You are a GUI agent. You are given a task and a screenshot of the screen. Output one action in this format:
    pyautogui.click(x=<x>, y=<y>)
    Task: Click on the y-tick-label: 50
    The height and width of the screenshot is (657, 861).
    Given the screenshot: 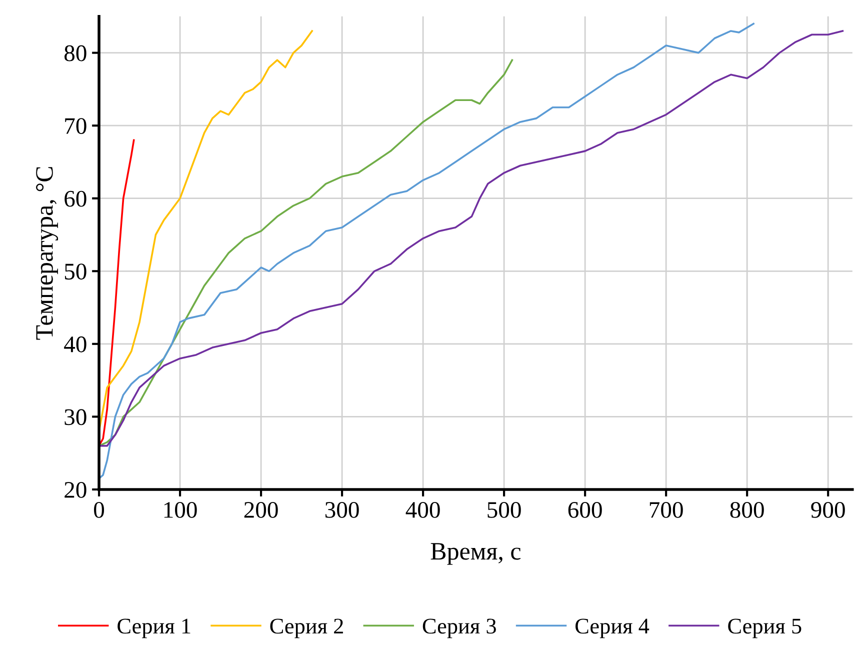 What is the action you would take?
    pyautogui.click(x=75, y=272)
    